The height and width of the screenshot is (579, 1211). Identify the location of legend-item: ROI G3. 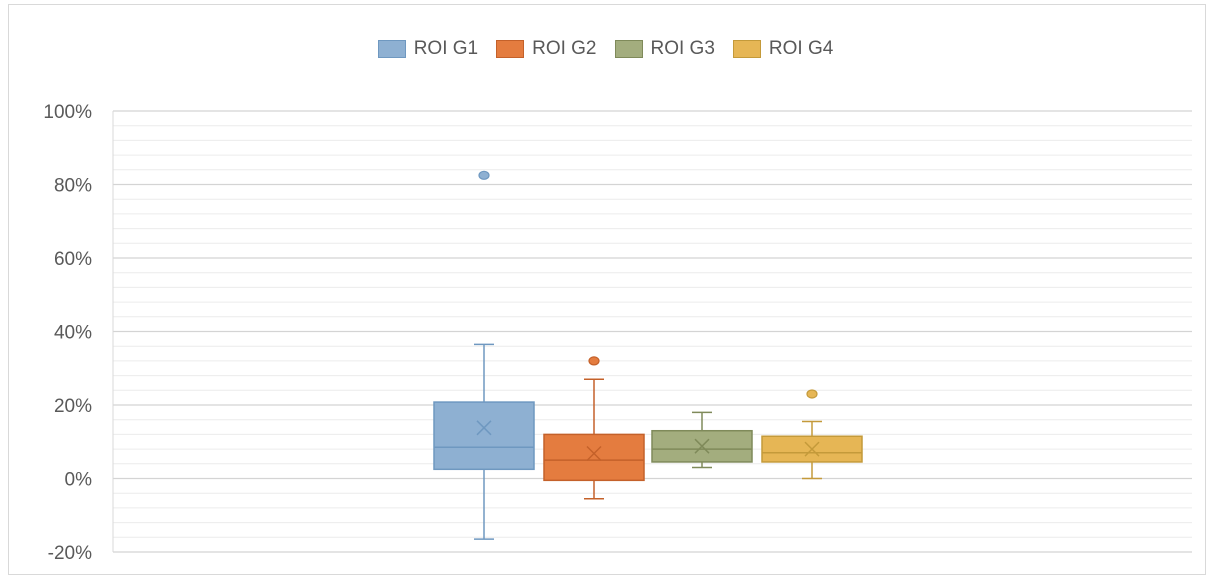
(664, 49).